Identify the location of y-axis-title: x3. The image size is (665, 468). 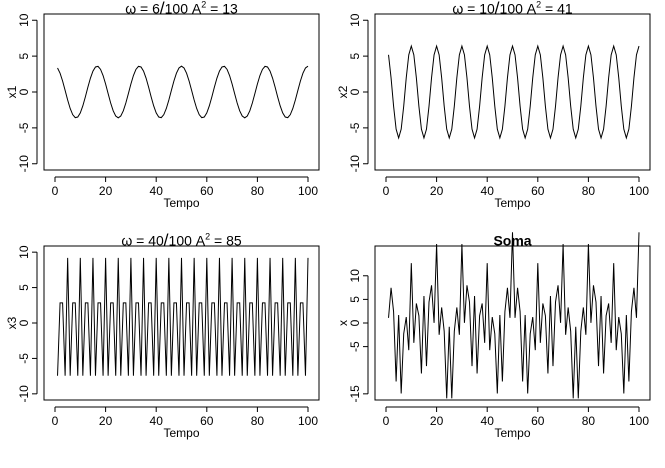
(12, 322).